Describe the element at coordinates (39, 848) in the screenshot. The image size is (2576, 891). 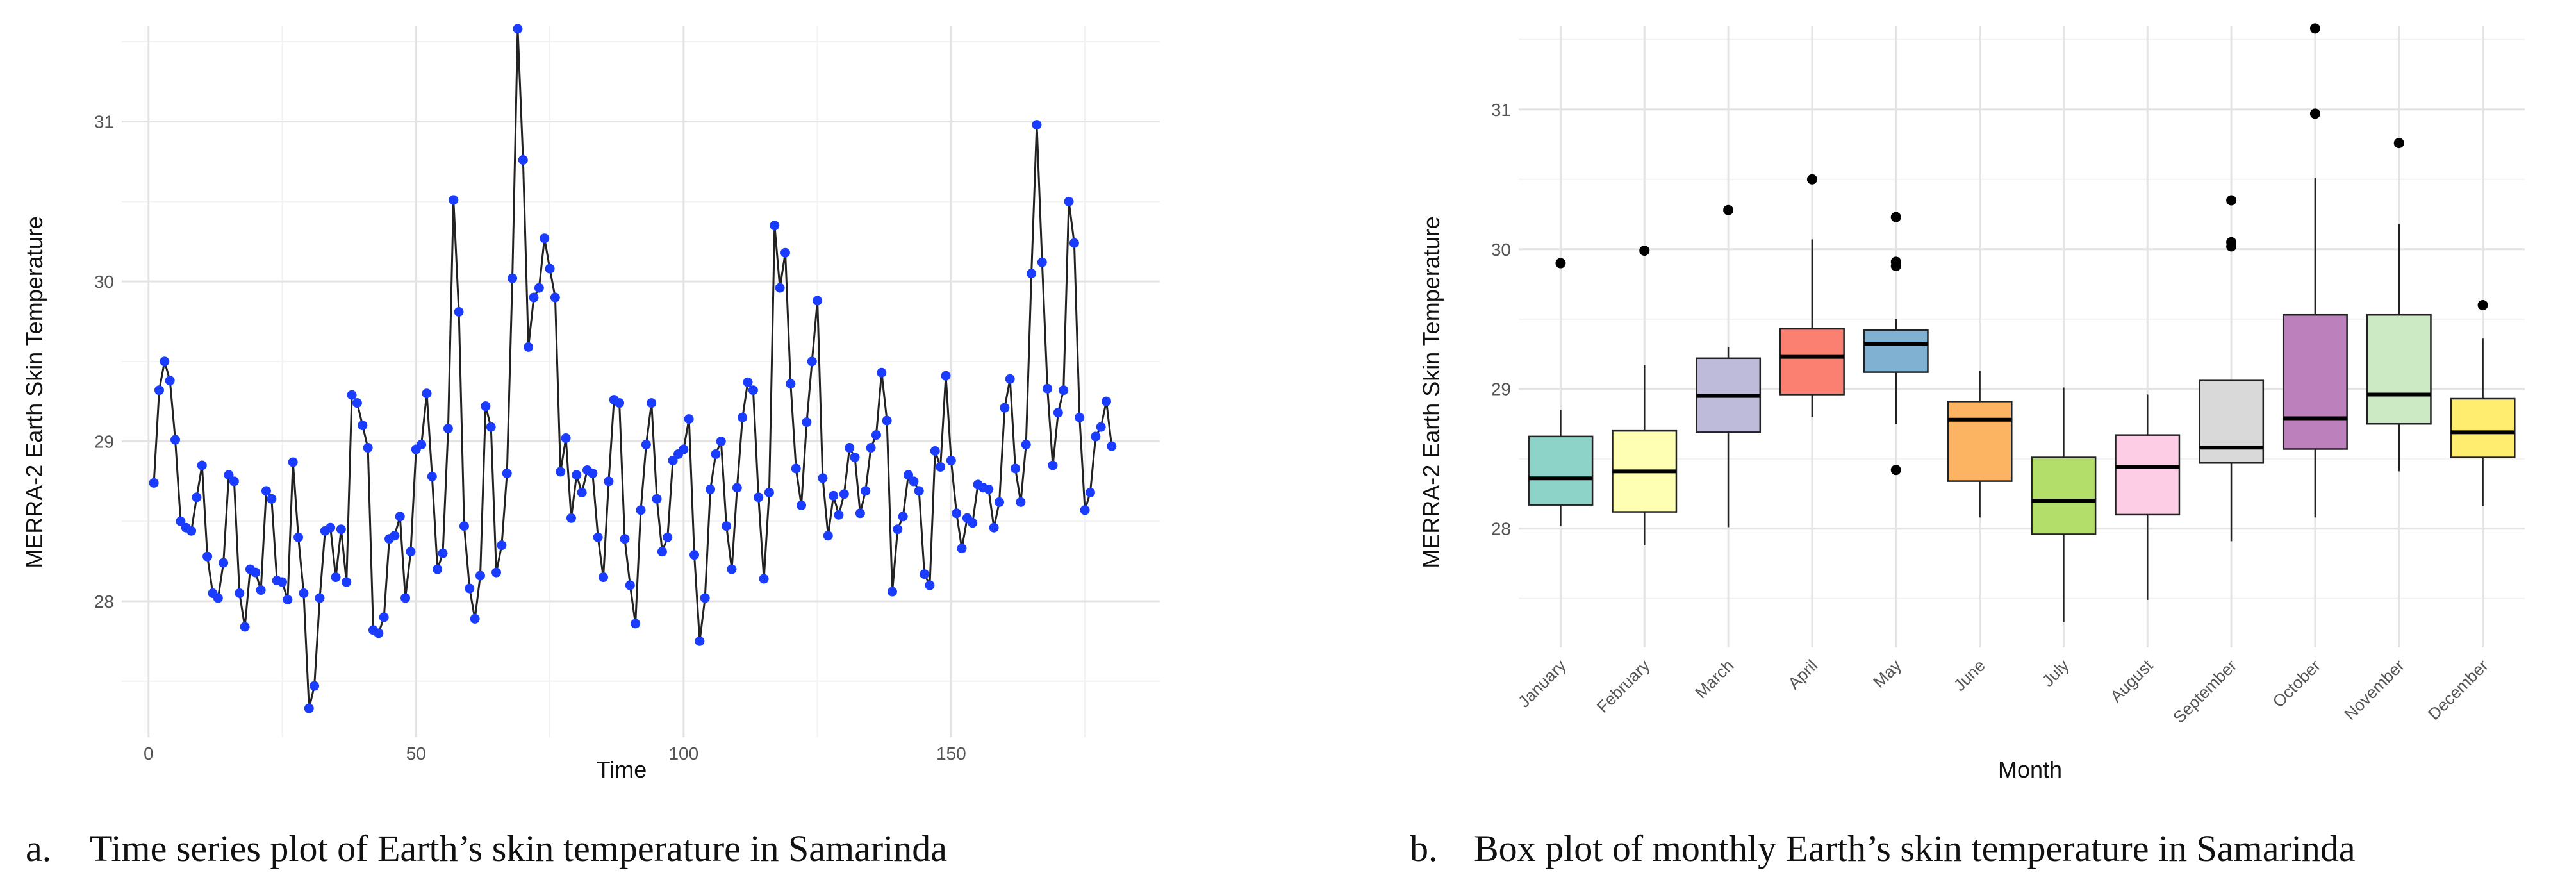
I see `caption-a-label: a.` at that location.